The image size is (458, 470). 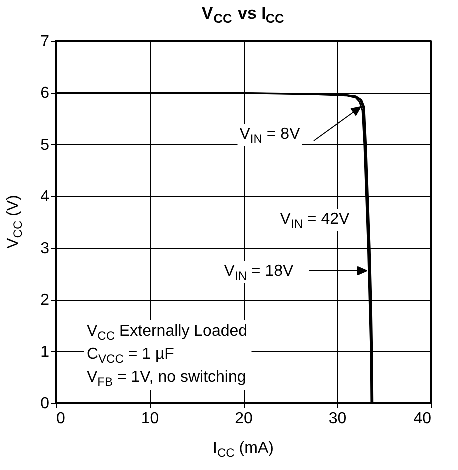 What do you see at coordinates (244, 419) in the screenshot?
I see `x-tick-label: 20` at bounding box center [244, 419].